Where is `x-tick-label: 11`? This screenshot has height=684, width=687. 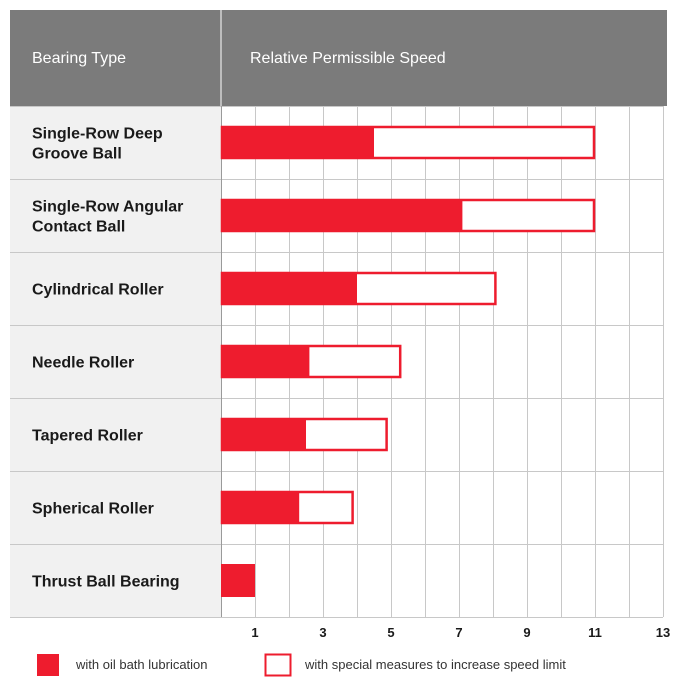 x-tick-label: 11 is located at coordinates (595, 632).